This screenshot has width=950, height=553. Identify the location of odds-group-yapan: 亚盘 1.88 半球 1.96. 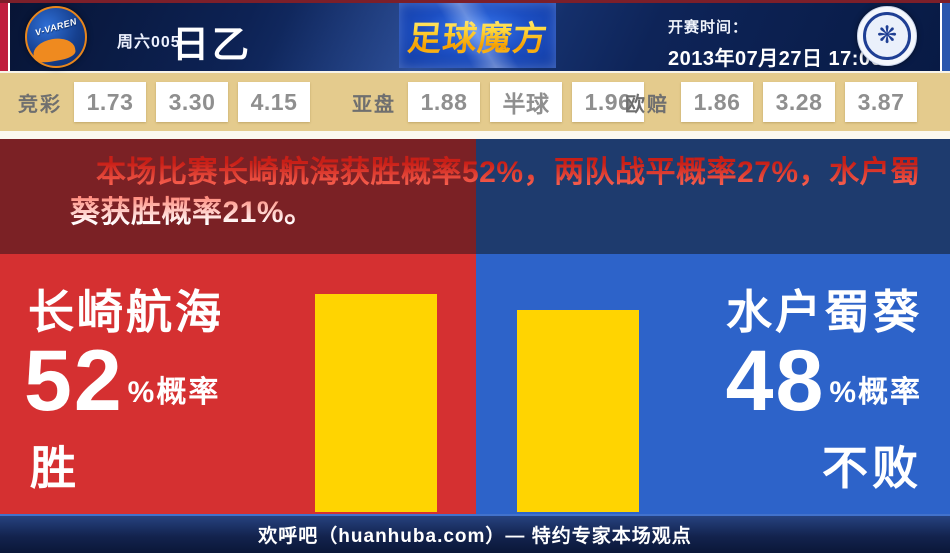
(498, 102).